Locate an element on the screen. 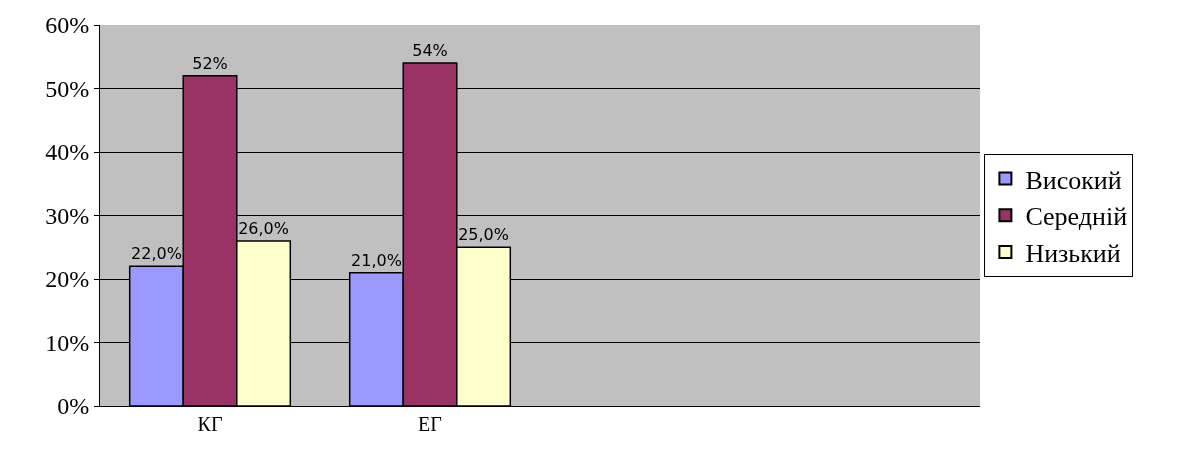  x-tick-label: КГ is located at coordinates (210, 424).